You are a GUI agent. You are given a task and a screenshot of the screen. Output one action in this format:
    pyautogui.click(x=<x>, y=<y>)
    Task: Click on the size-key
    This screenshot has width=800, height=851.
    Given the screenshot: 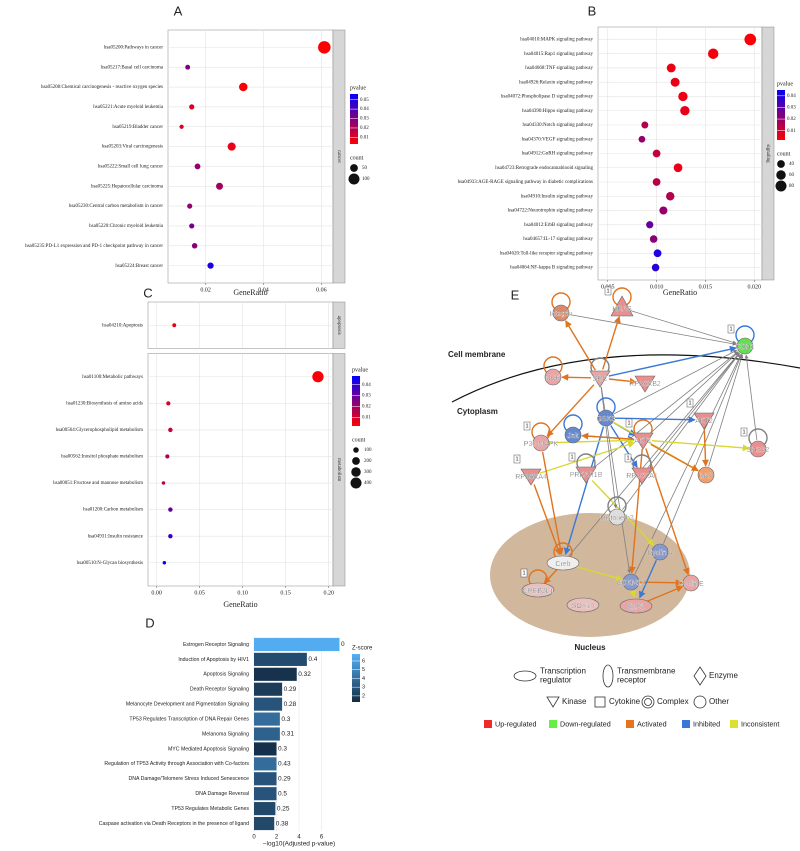 What is the action you would take?
    pyautogui.click(x=356, y=450)
    